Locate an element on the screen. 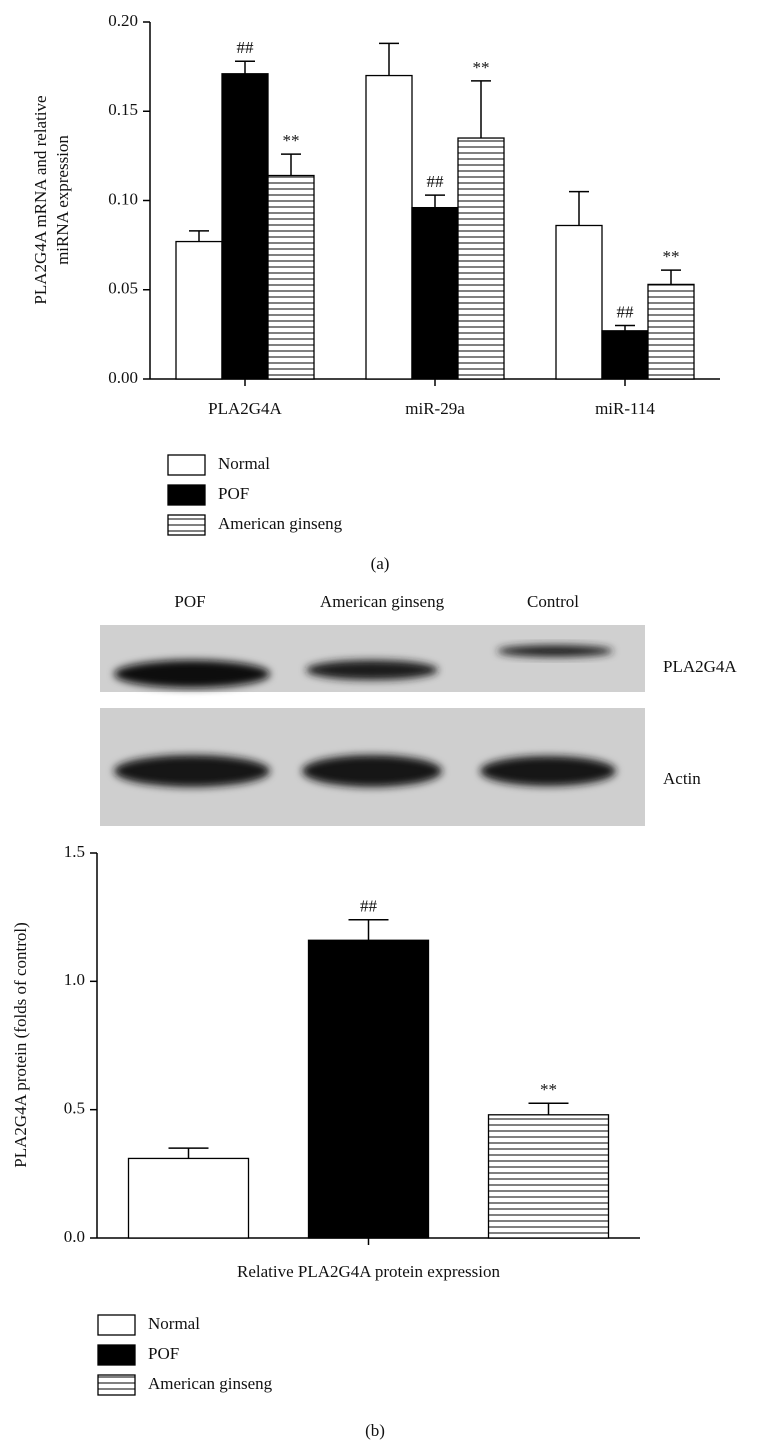  y-axis-label: PLA2G4A mRNA and relative is located at coordinates (40, 199).